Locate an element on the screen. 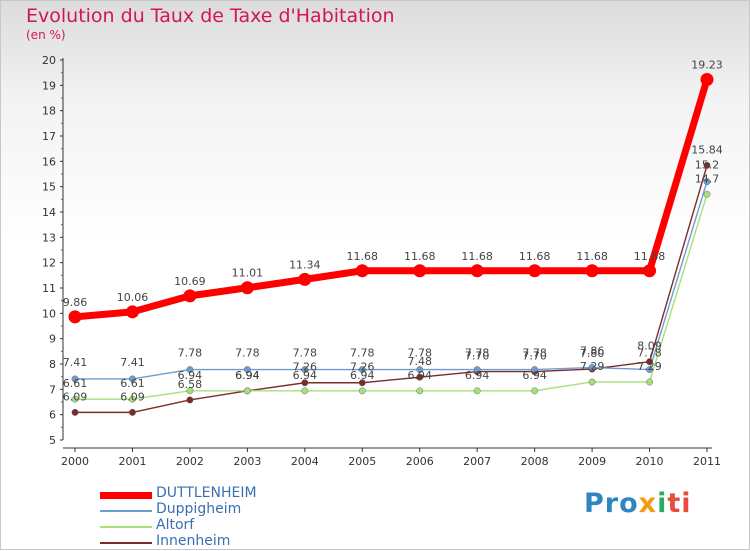 This screenshot has height=551, width=750. y-tick-label-16: 16 is located at coordinates (49, 161).